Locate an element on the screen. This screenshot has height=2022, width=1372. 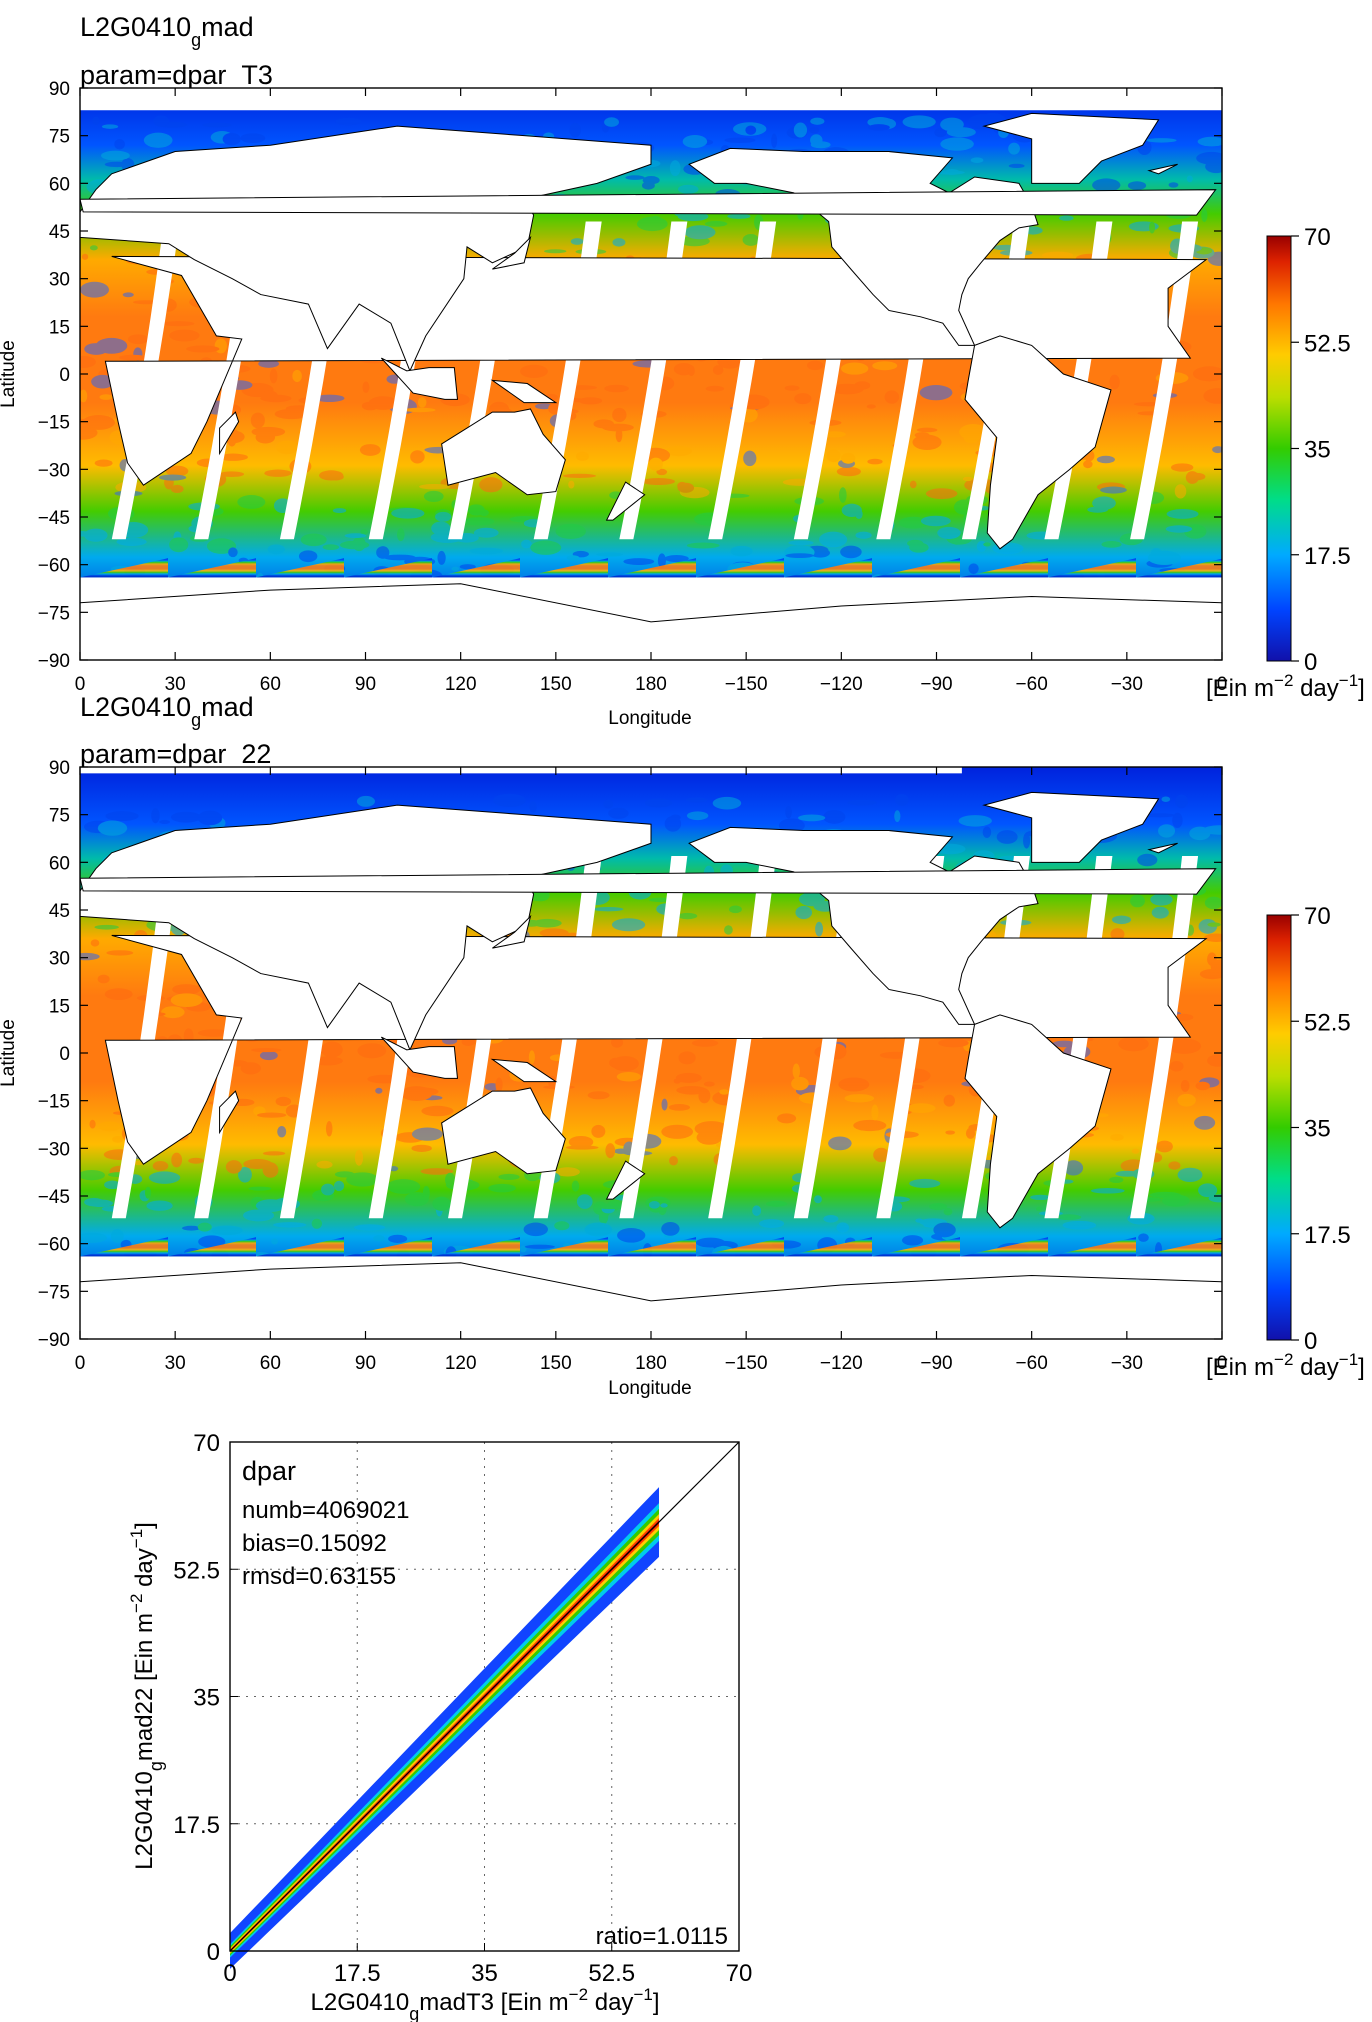
scatter-grid is located at coordinates (484, 1696).